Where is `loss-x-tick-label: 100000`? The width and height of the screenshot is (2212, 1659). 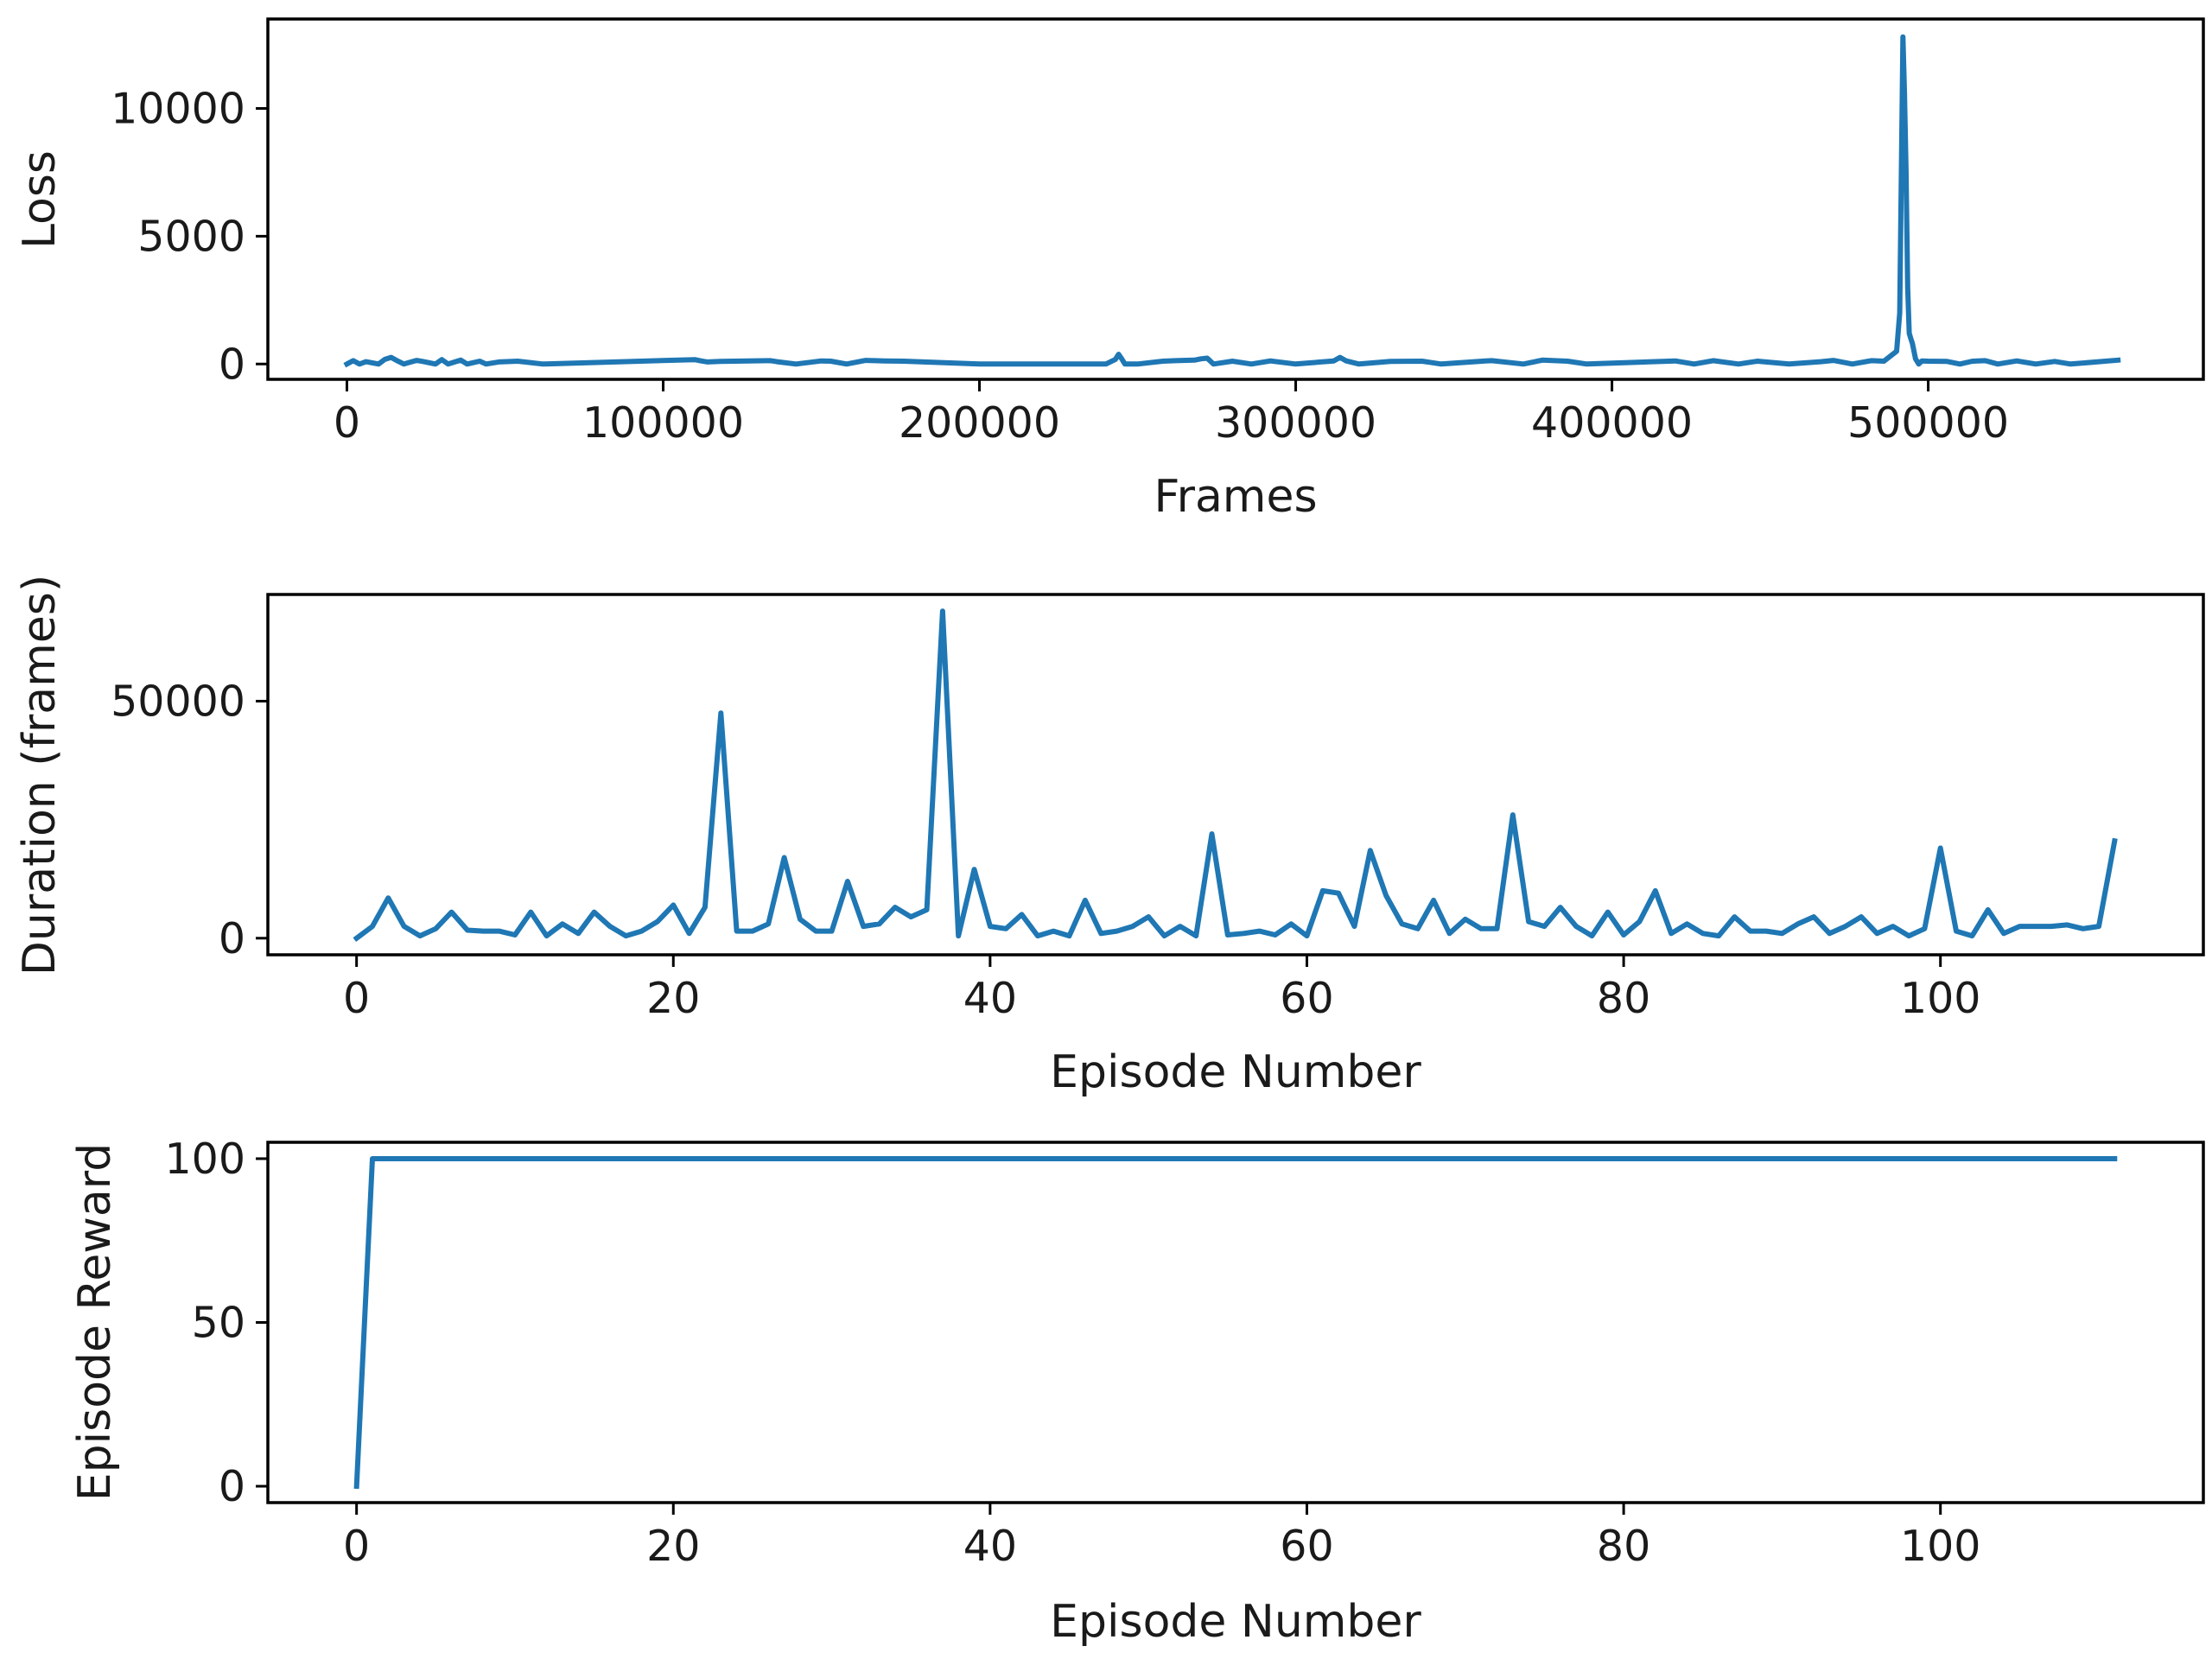
loss-x-tick-label: 100000 is located at coordinates (663, 423).